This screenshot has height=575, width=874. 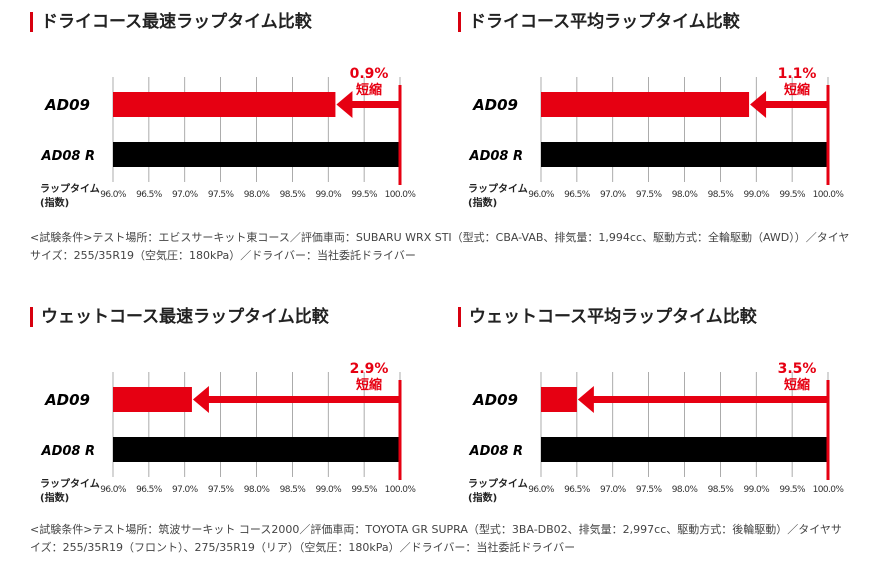 I want to click on annotation-percent: 0.9%, so click(x=369, y=74).